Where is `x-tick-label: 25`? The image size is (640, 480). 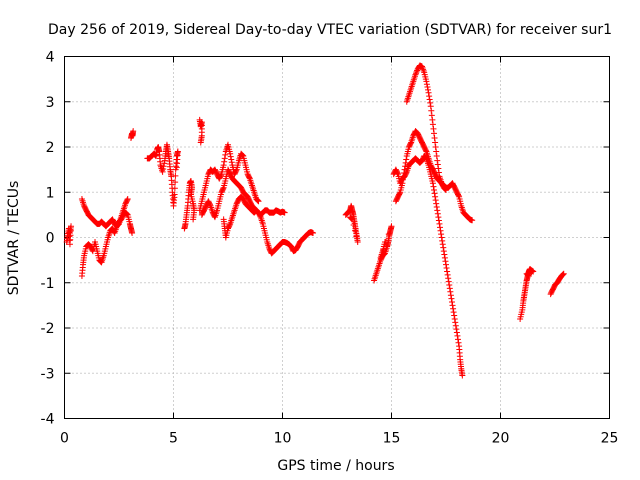 x-tick-label: 25 is located at coordinates (610, 439).